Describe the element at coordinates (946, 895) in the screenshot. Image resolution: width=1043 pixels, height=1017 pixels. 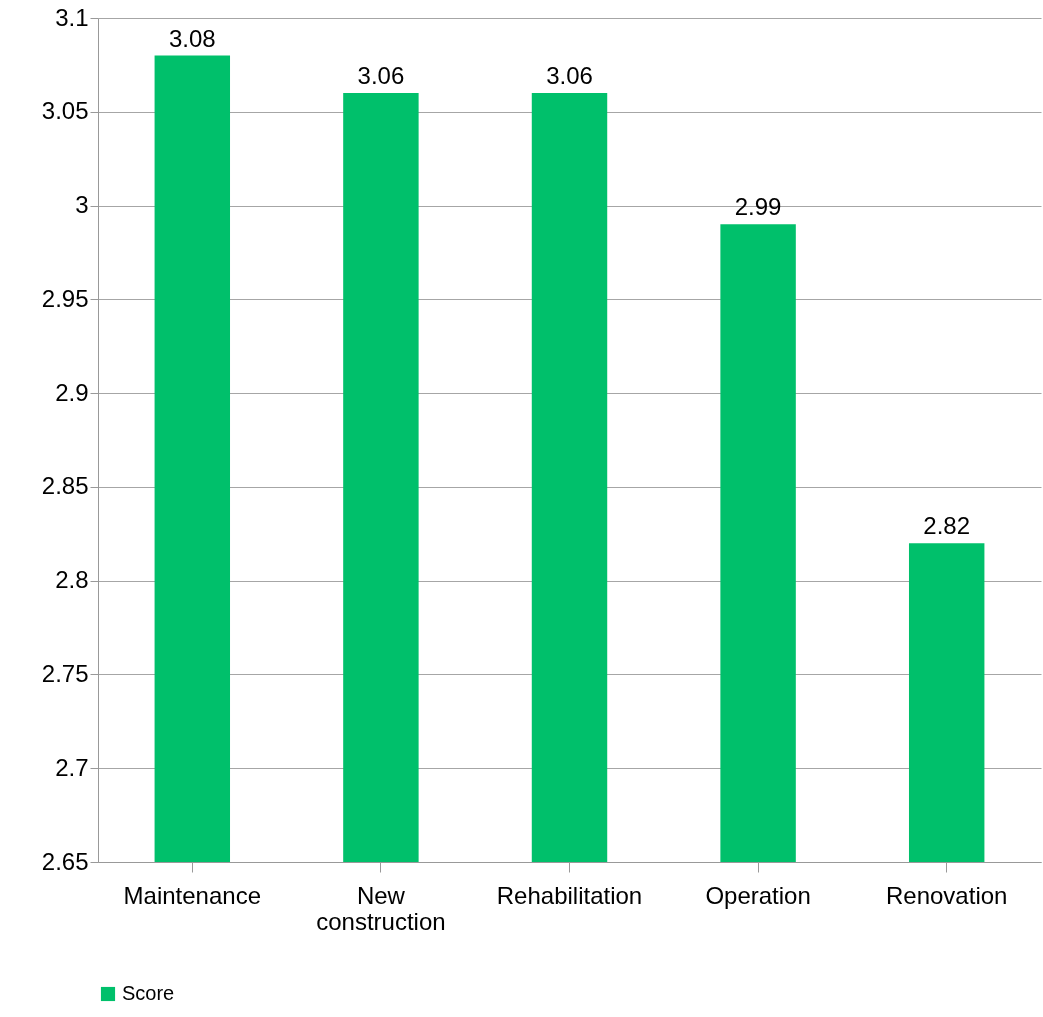
I see `x-tick-label: Renovation` at that location.